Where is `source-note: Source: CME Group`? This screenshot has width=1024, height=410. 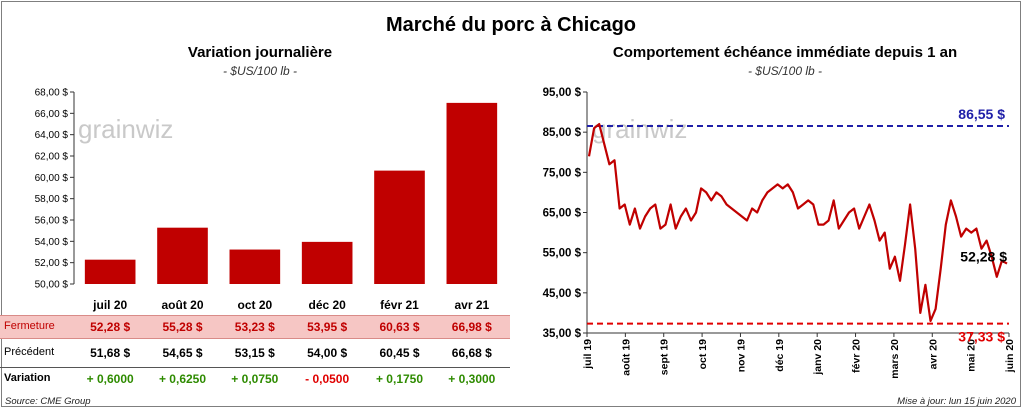
source-note: Source: CME Group is located at coordinates (48, 401).